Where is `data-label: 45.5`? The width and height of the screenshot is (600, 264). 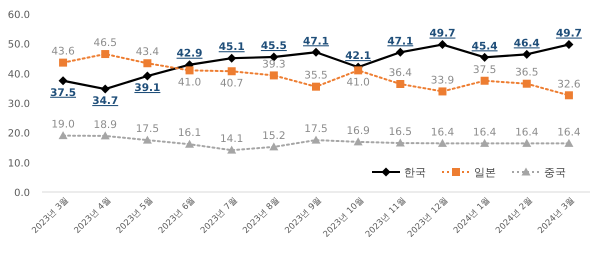
data-label: 45.5 is located at coordinates (273, 46).